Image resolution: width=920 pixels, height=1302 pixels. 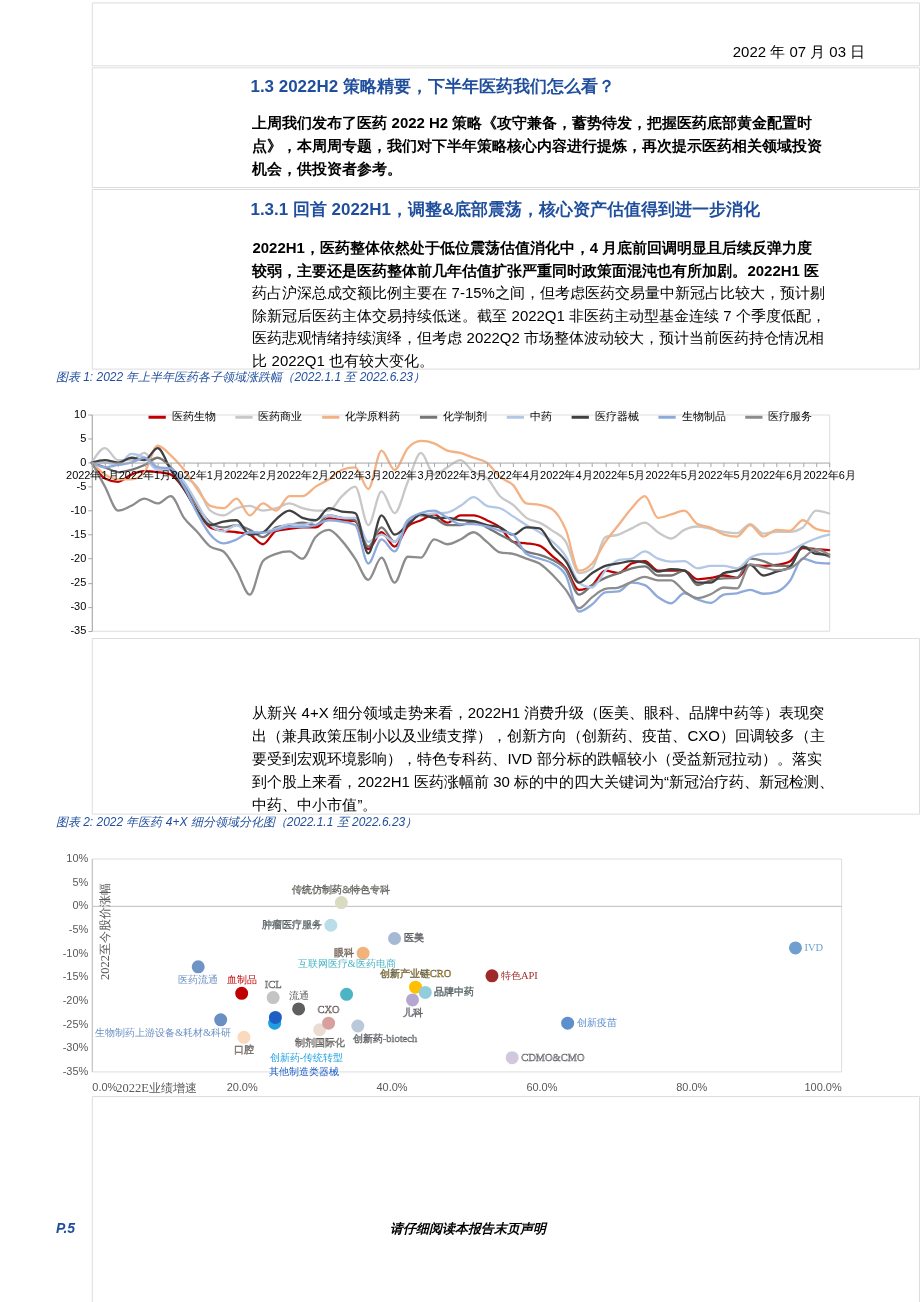 What do you see at coordinates (315, 804) in the screenshot?
I see `text: 中药、中小市值”。` at bounding box center [315, 804].